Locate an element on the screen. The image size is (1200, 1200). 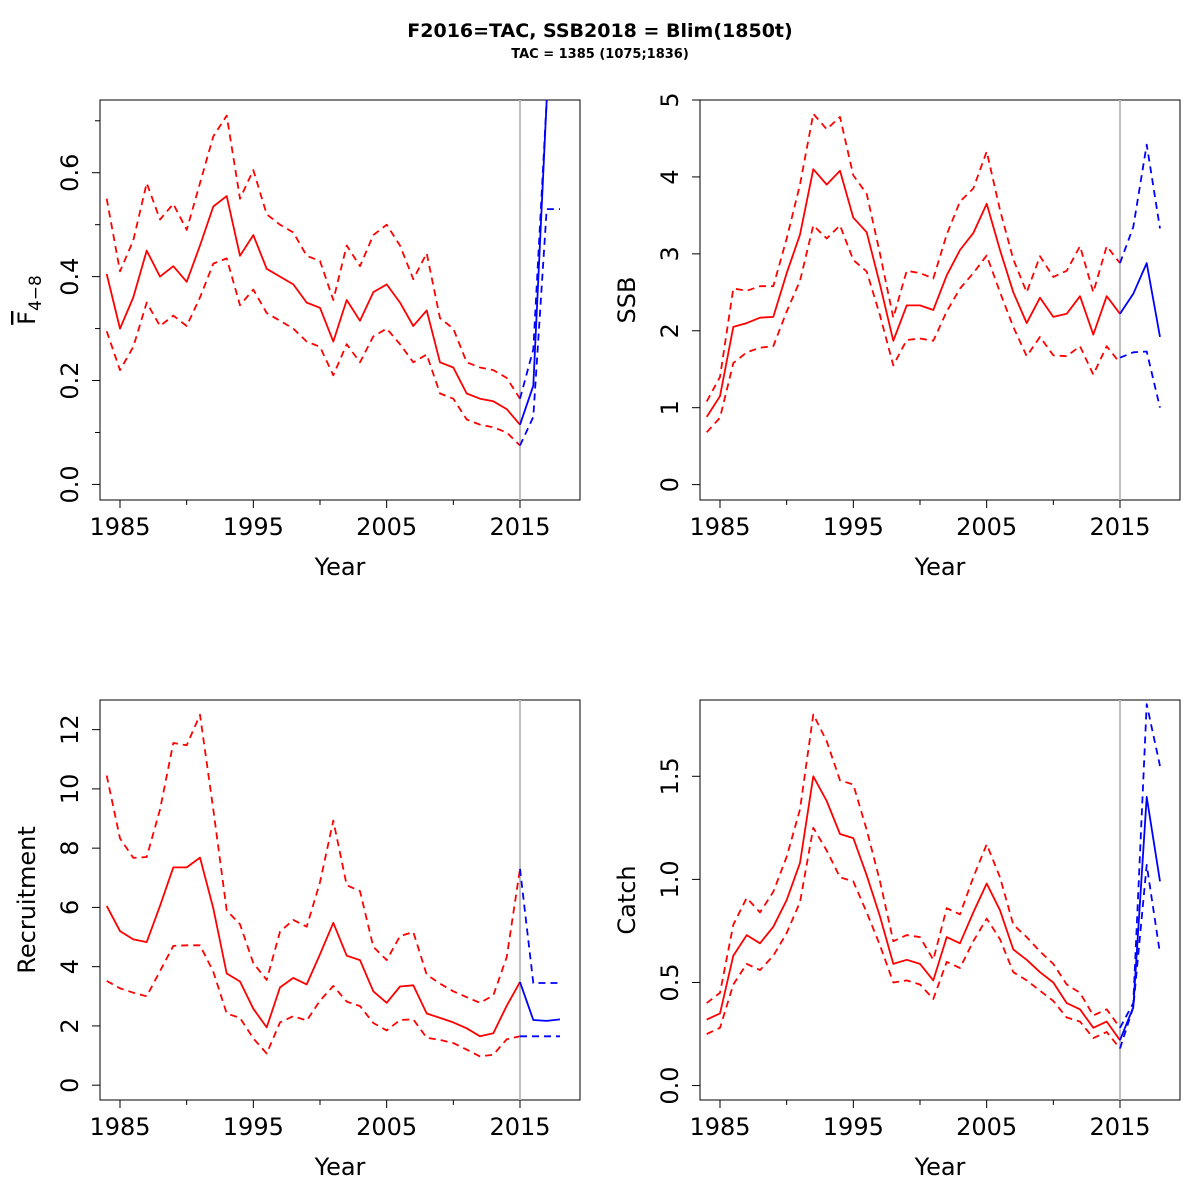
y-tick-label: 1.0 is located at coordinates (670, 879).